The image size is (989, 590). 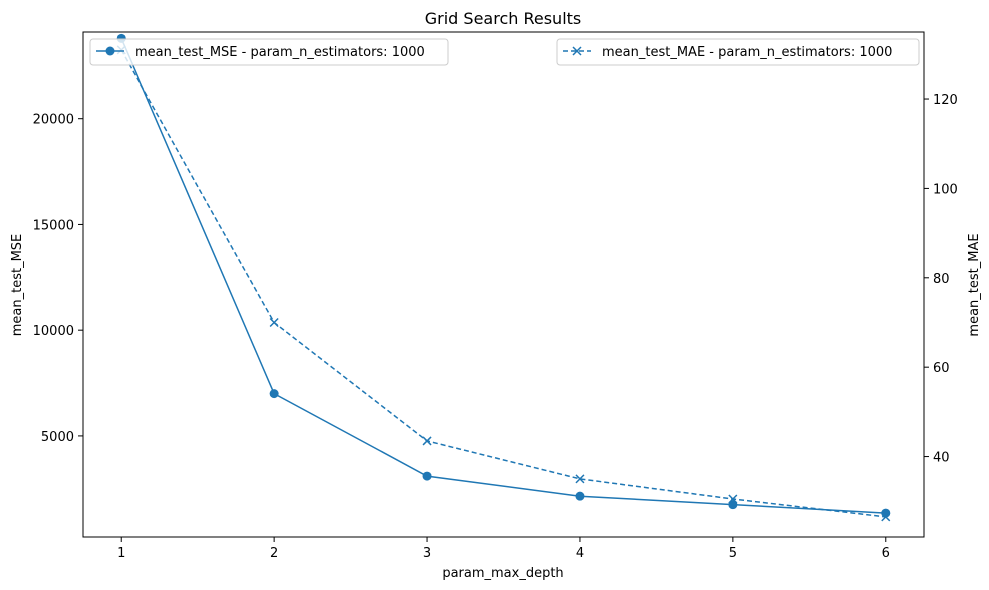 What do you see at coordinates (427, 553) in the screenshot?
I see `x-tick-label: 3` at bounding box center [427, 553].